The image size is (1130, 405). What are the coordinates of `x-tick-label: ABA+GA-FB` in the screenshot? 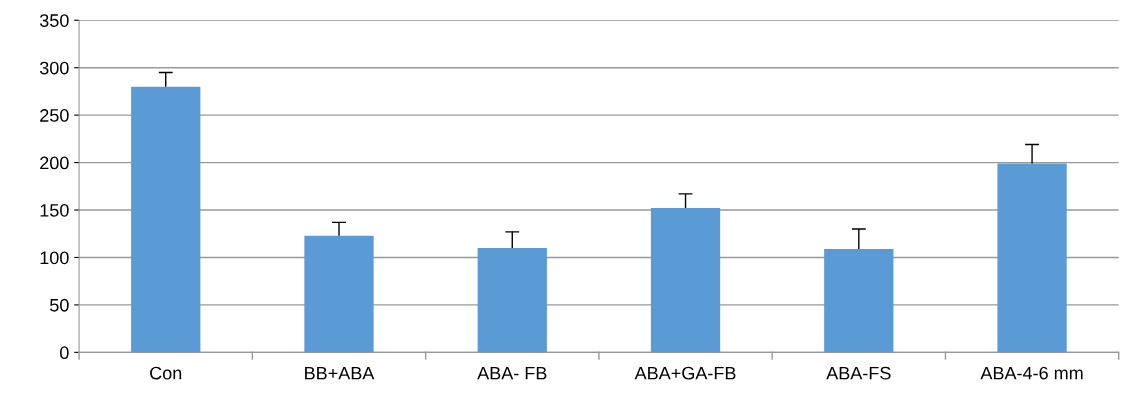 It's located at (685, 373).